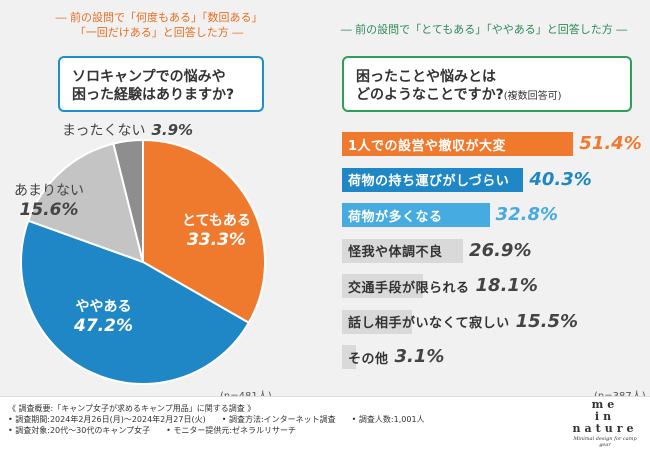 The image size is (650, 450). I want to click on bar: その他, so click(365, 357).